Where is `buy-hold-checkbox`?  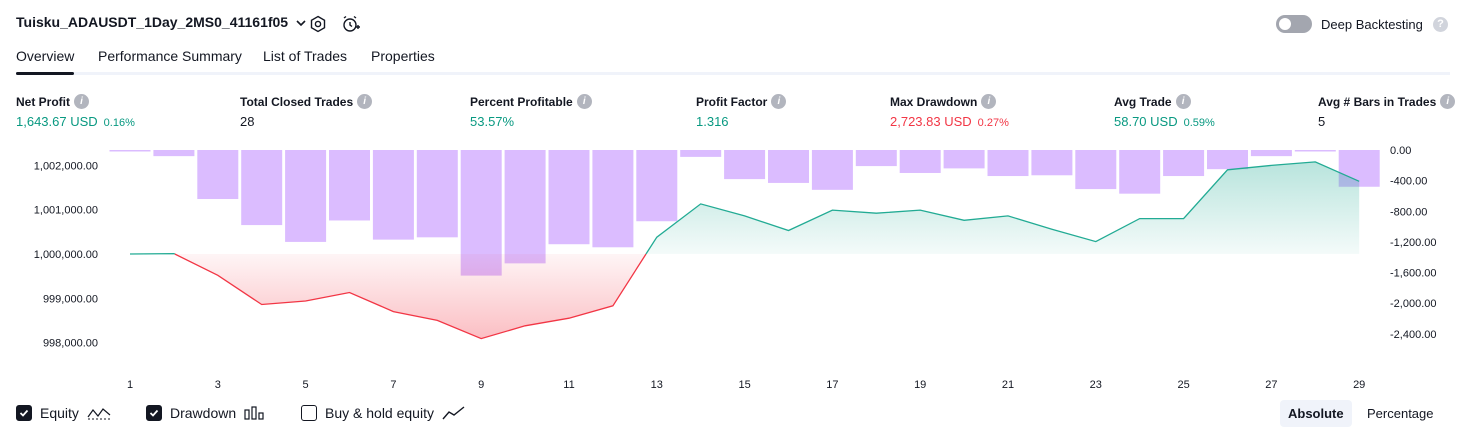 buy-hold-checkbox is located at coordinates (309, 413).